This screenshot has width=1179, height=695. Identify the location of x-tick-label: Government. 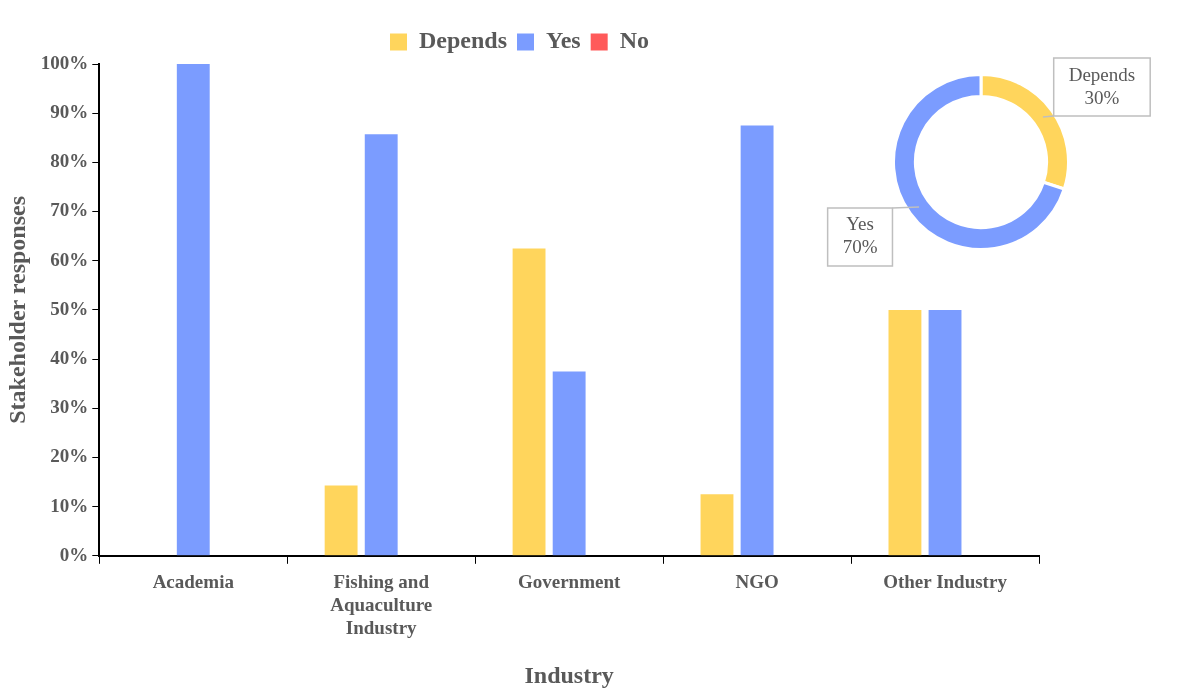
(569, 582).